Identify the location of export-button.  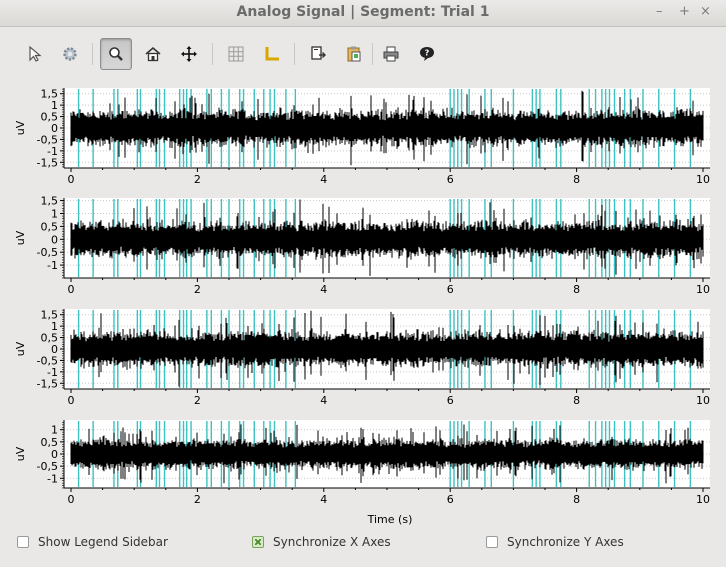
(318, 54).